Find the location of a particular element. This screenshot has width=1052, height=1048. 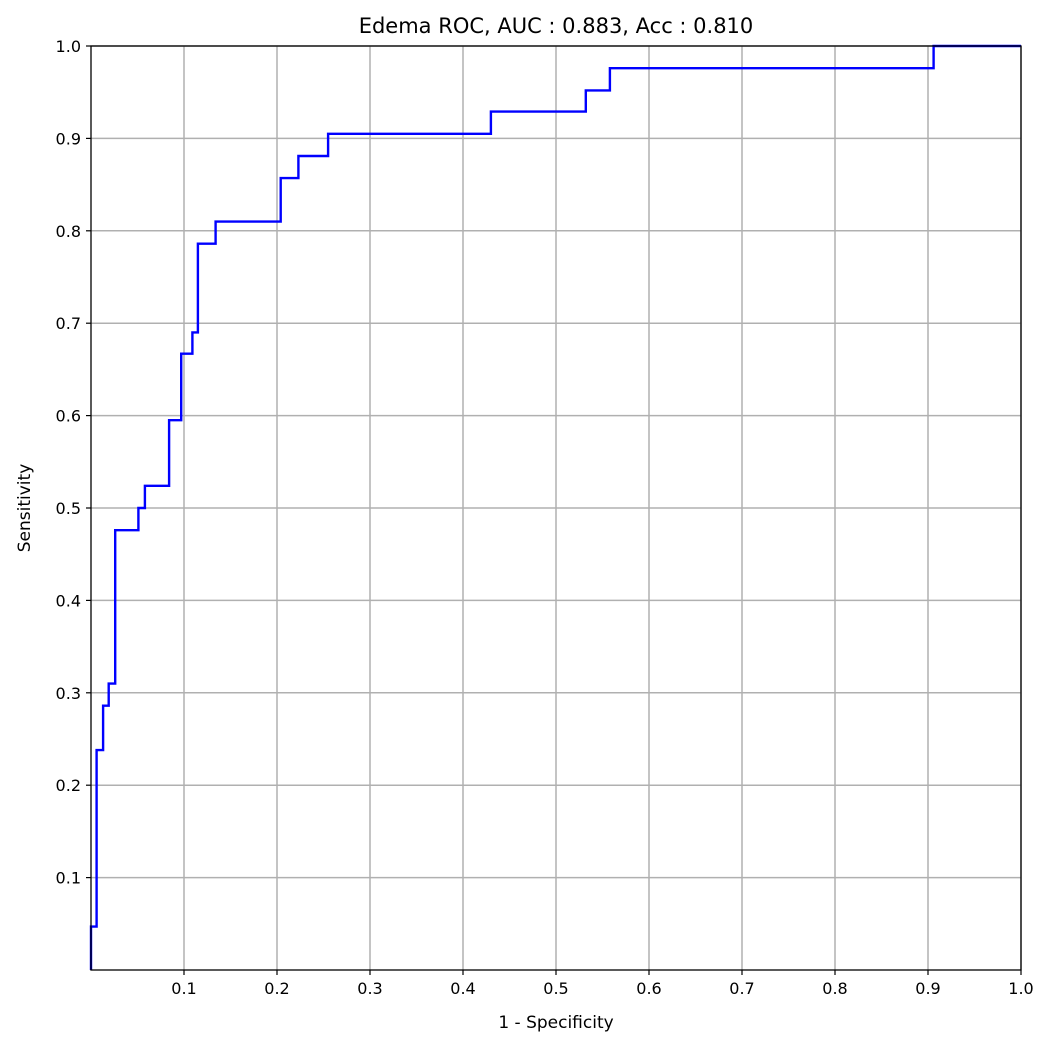

x-tick-label: 0.5 is located at coordinates (555, 988).